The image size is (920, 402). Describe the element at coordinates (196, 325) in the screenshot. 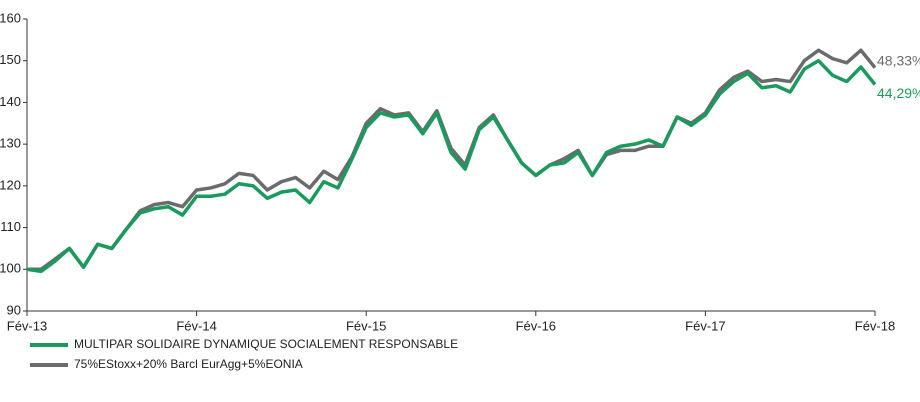

I see `x-tick-label: Fév-14` at that location.